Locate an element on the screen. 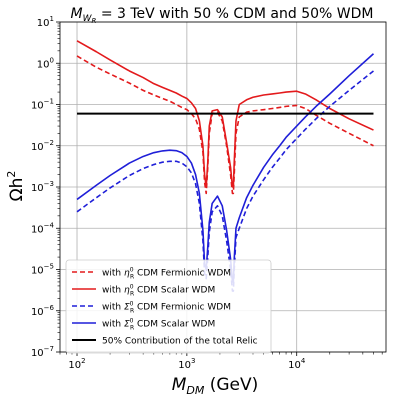 This screenshot has width=415, height=415. y-tick-label: 10⁻⁷ is located at coordinates (42, 352).